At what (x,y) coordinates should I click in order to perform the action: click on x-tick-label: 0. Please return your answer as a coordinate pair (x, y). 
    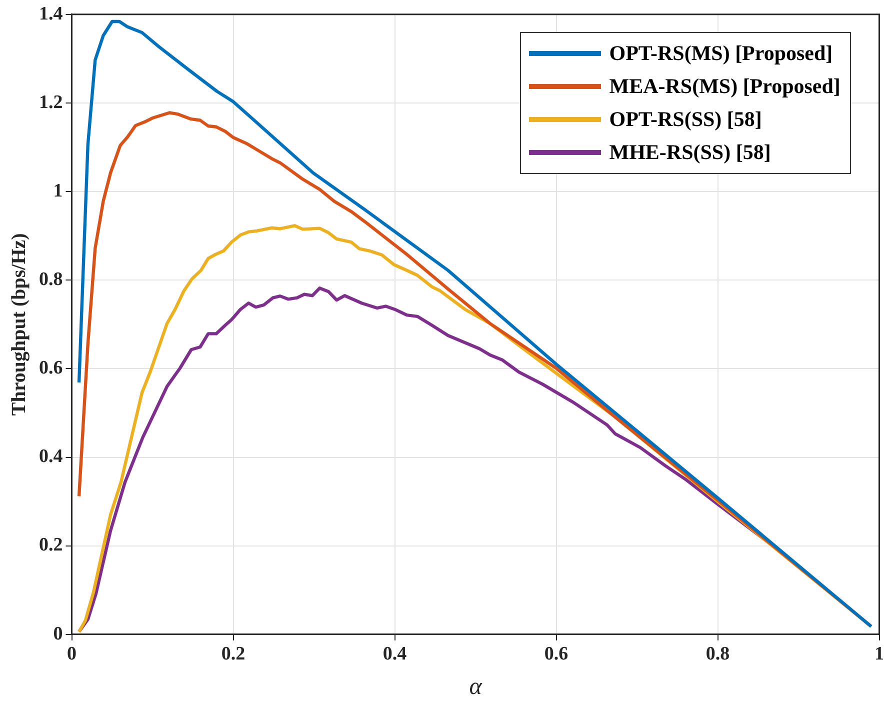
    Looking at the image, I should click on (71, 654).